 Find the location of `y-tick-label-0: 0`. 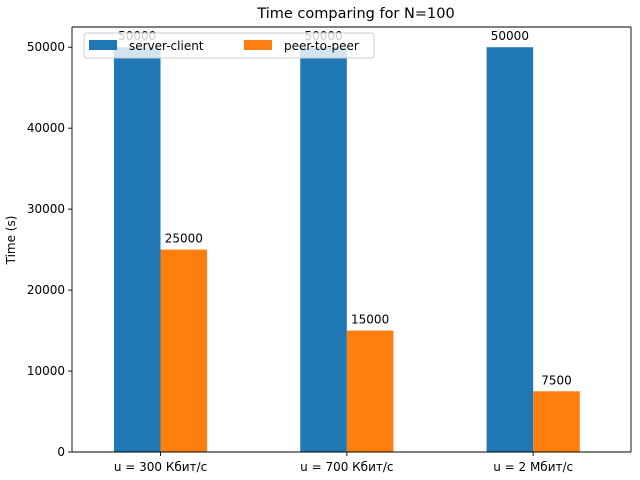

y-tick-label-0: 0 is located at coordinates (61, 452).